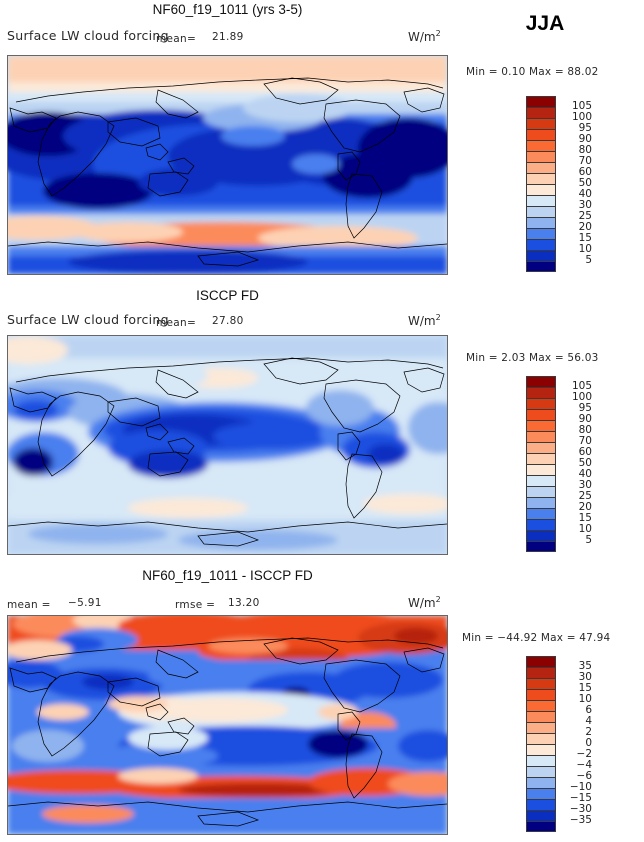 This screenshot has height=842, width=644. I want to click on panel-obs-minmax: Min = 2.03 Max = 56.03, so click(532, 358).